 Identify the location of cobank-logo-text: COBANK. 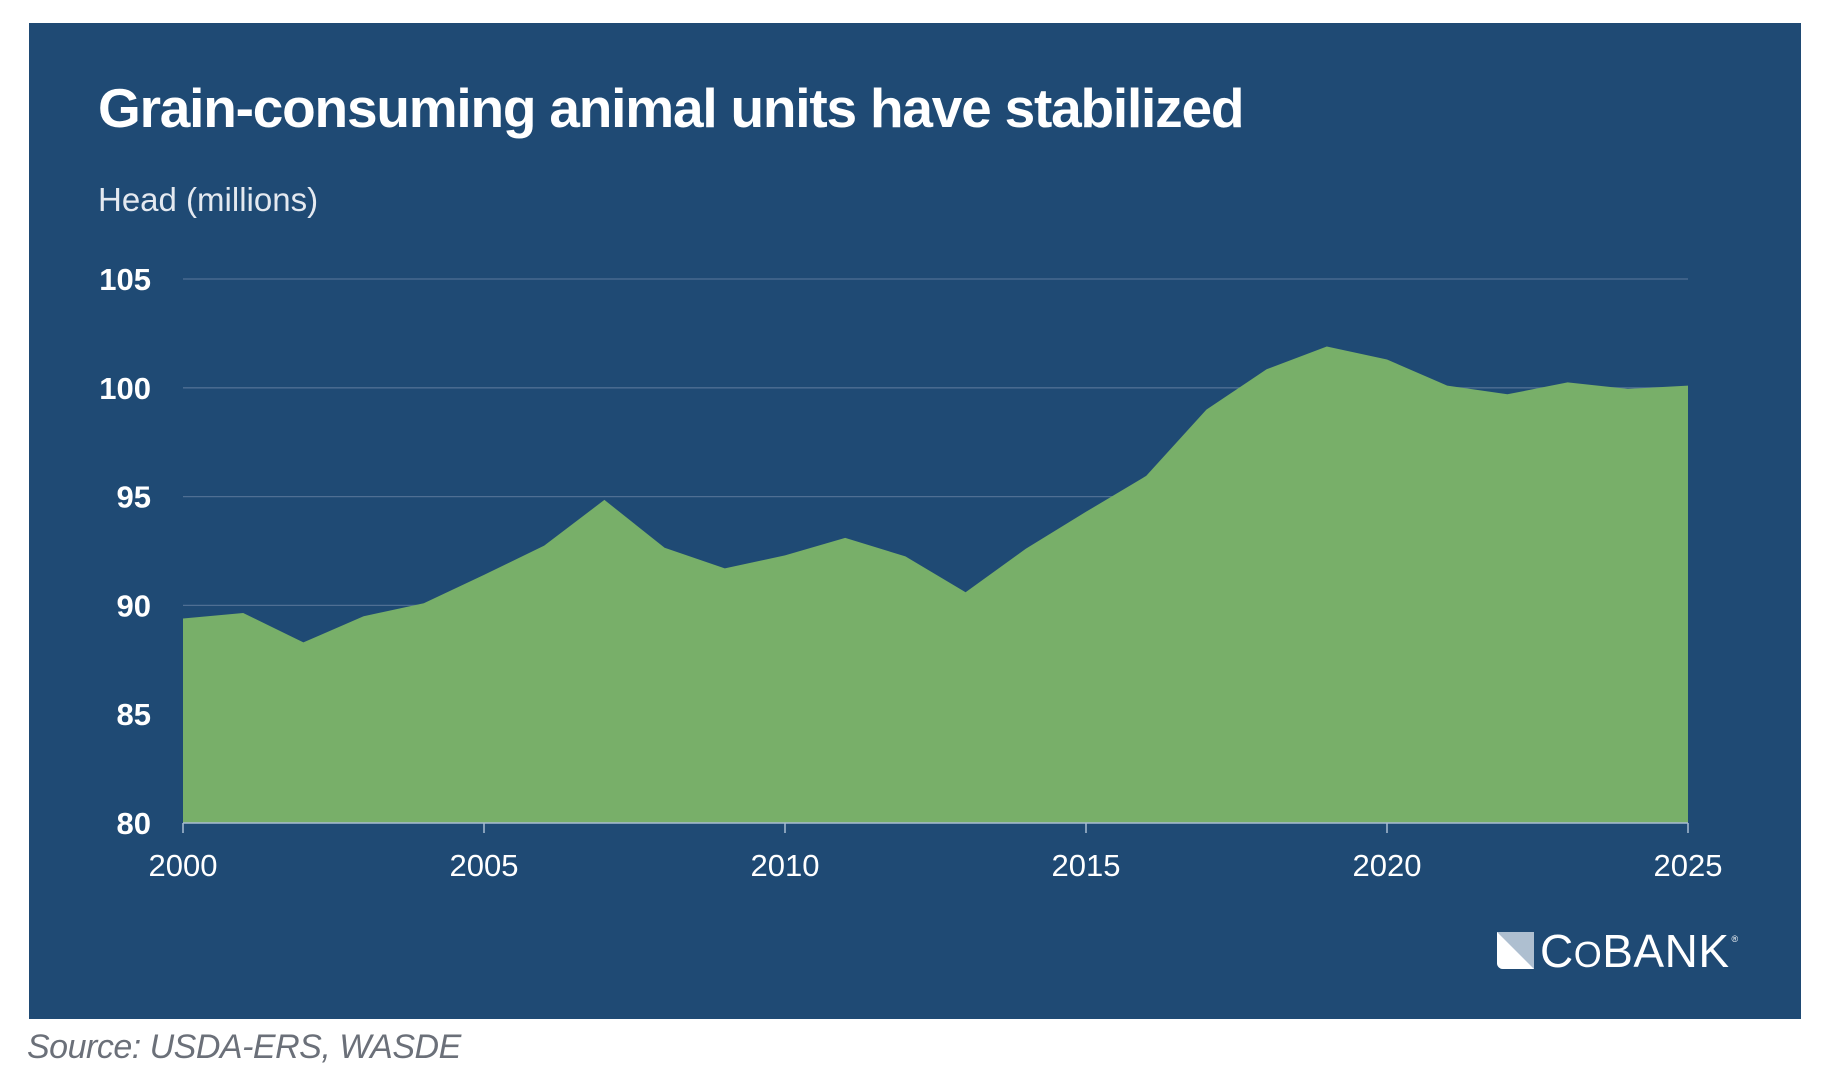
(1635, 953).